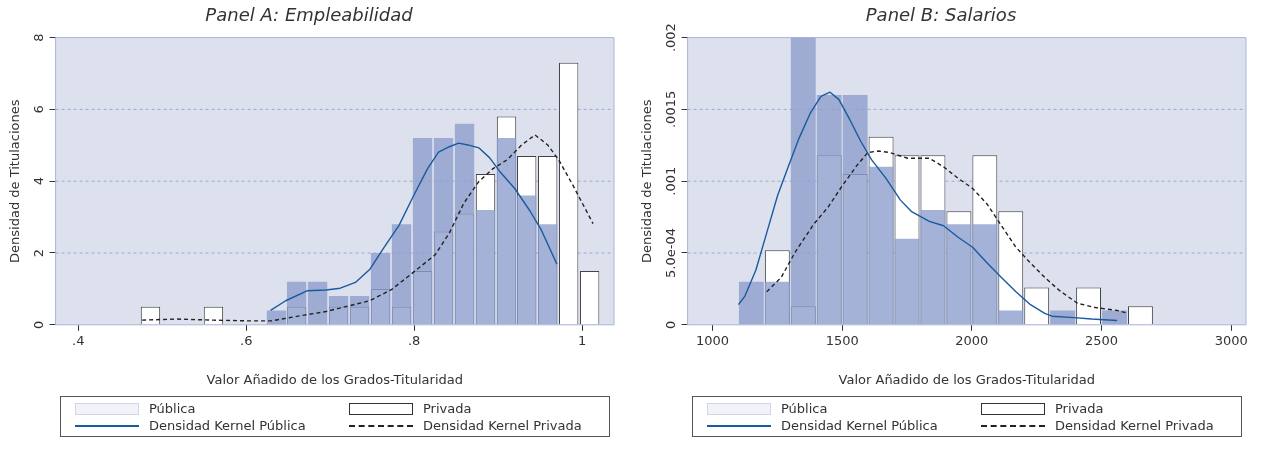 The image size is (1264, 464). I want to click on y-tick-label: .002, so click(671, 38).